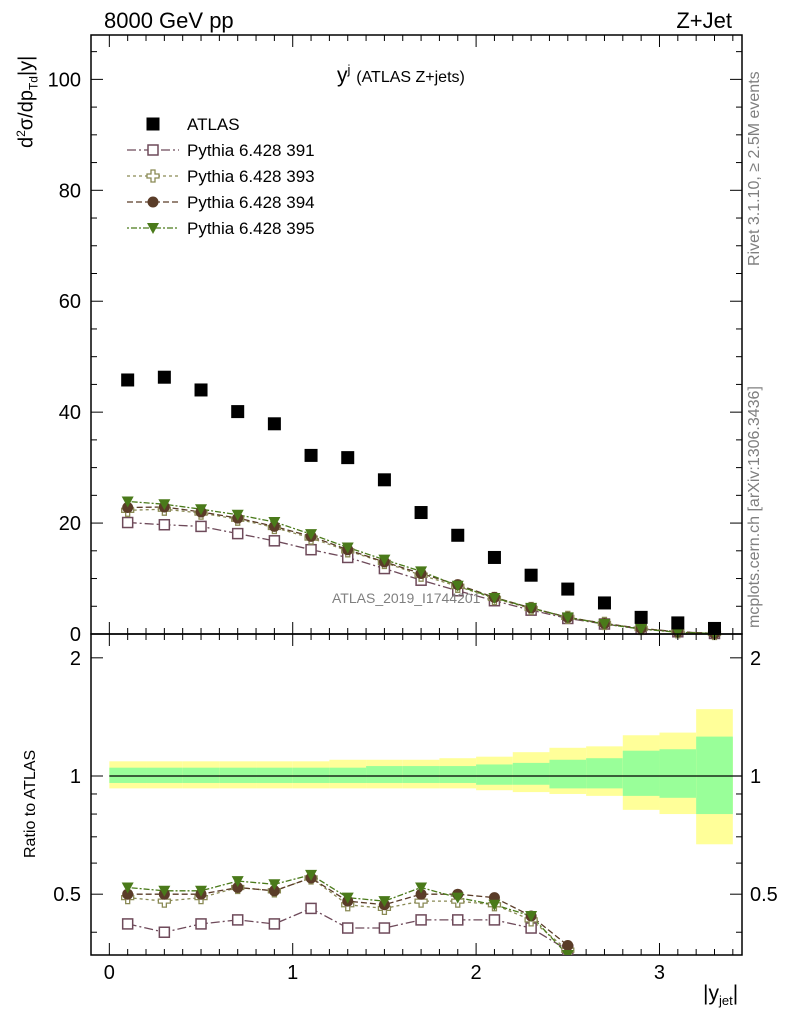 The image size is (786, 1024). I want to click on legend-label-py394: Pythia 6.428 394, so click(251, 202).